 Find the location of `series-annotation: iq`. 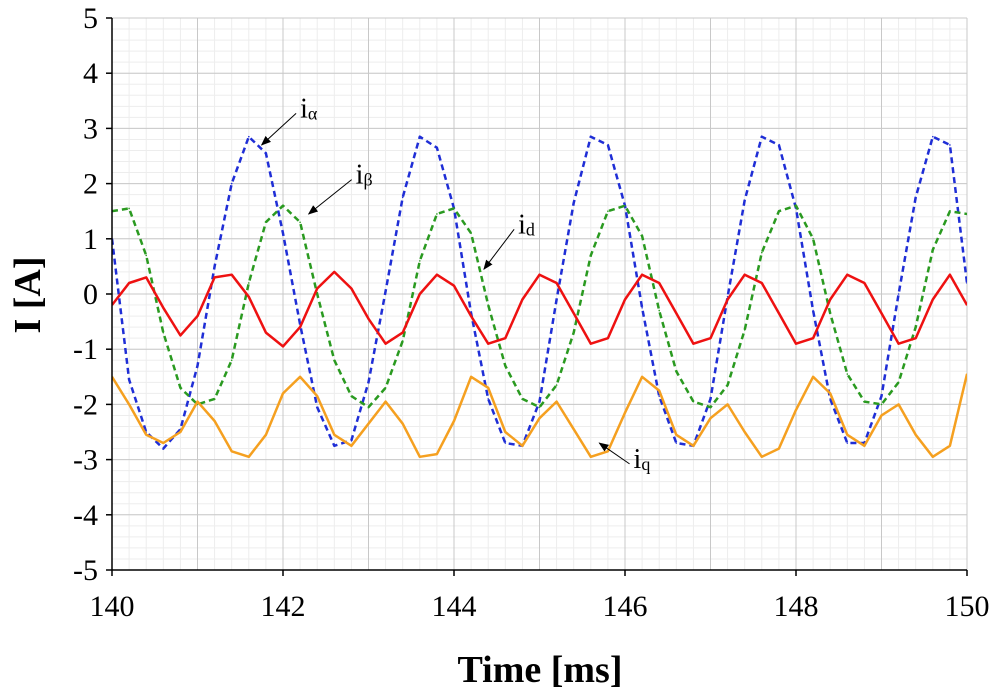

series-annotation: iq is located at coordinates (624, 458).